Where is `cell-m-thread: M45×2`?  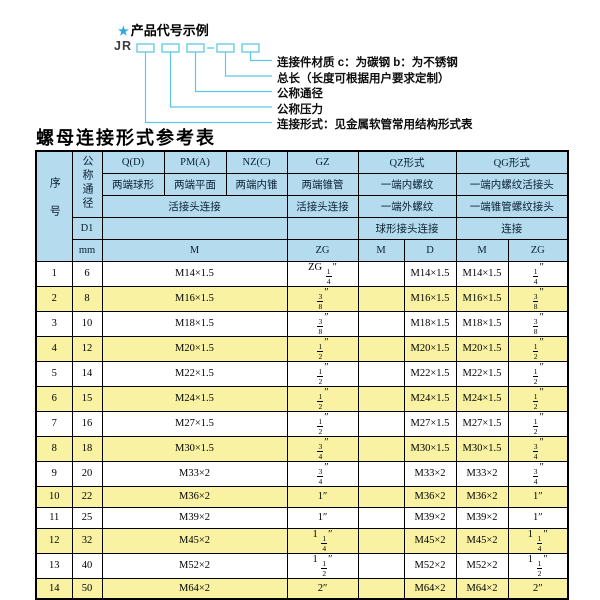 cell-m-thread: M45×2 is located at coordinates (194, 540).